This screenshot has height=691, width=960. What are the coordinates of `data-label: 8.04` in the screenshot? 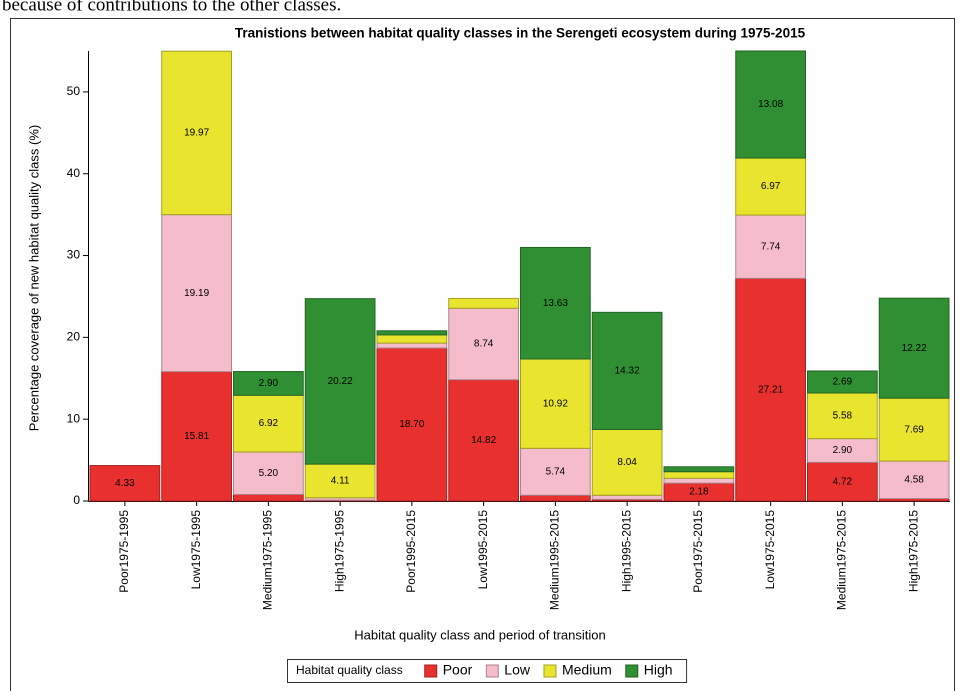 It's located at (627, 462).